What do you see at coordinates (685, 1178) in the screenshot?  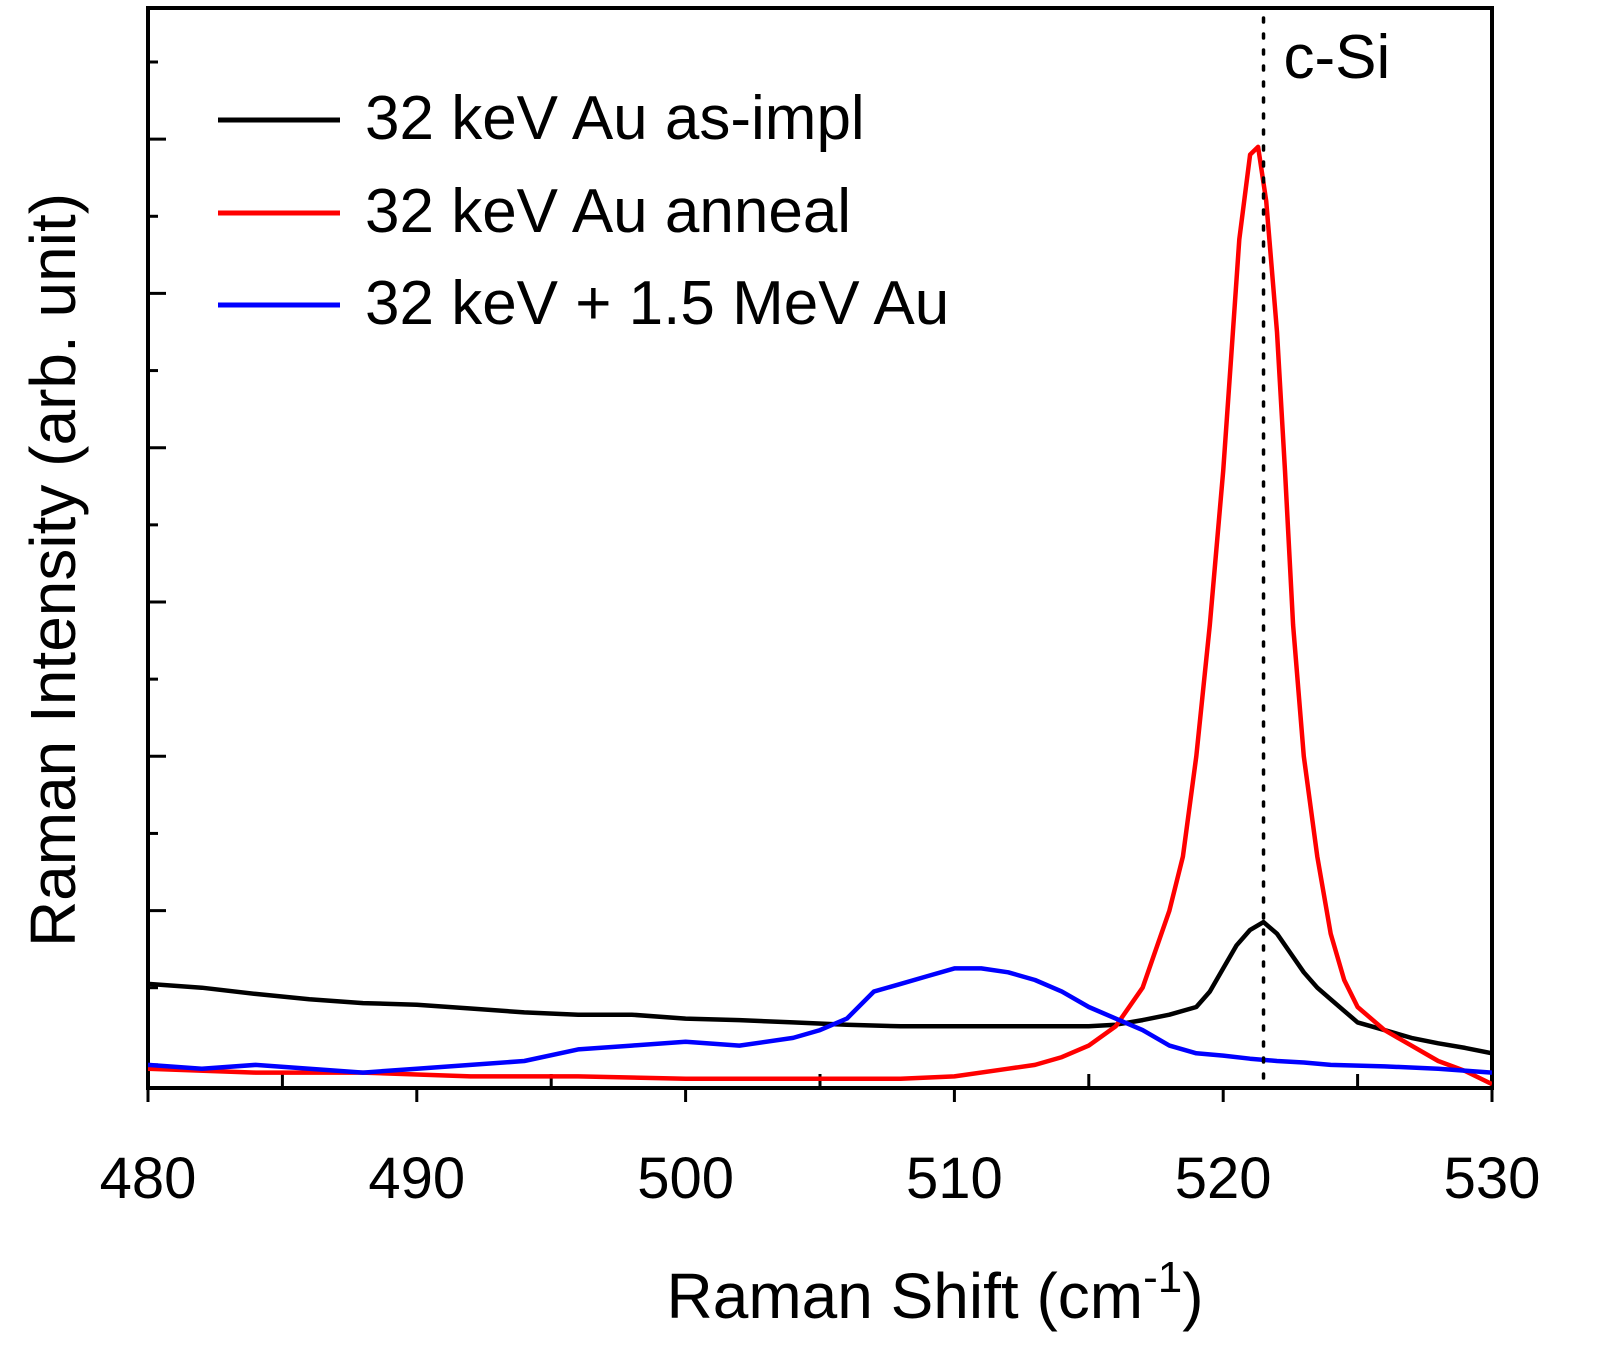 I see `x-tick-label: 500` at bounding box center [685, 1178].